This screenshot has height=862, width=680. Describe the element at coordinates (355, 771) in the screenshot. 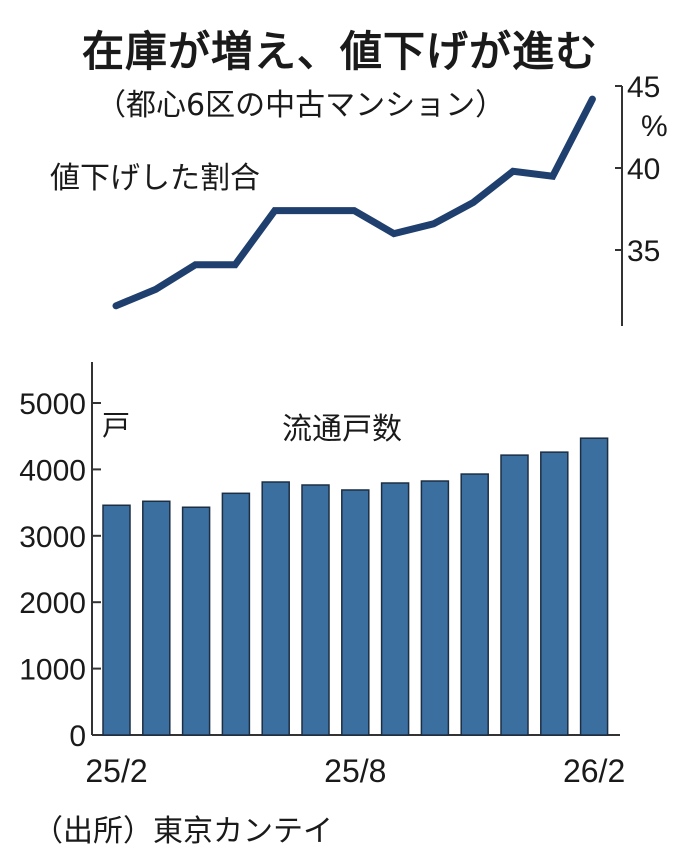

I see `x-tick-label: 25/8` at that location.